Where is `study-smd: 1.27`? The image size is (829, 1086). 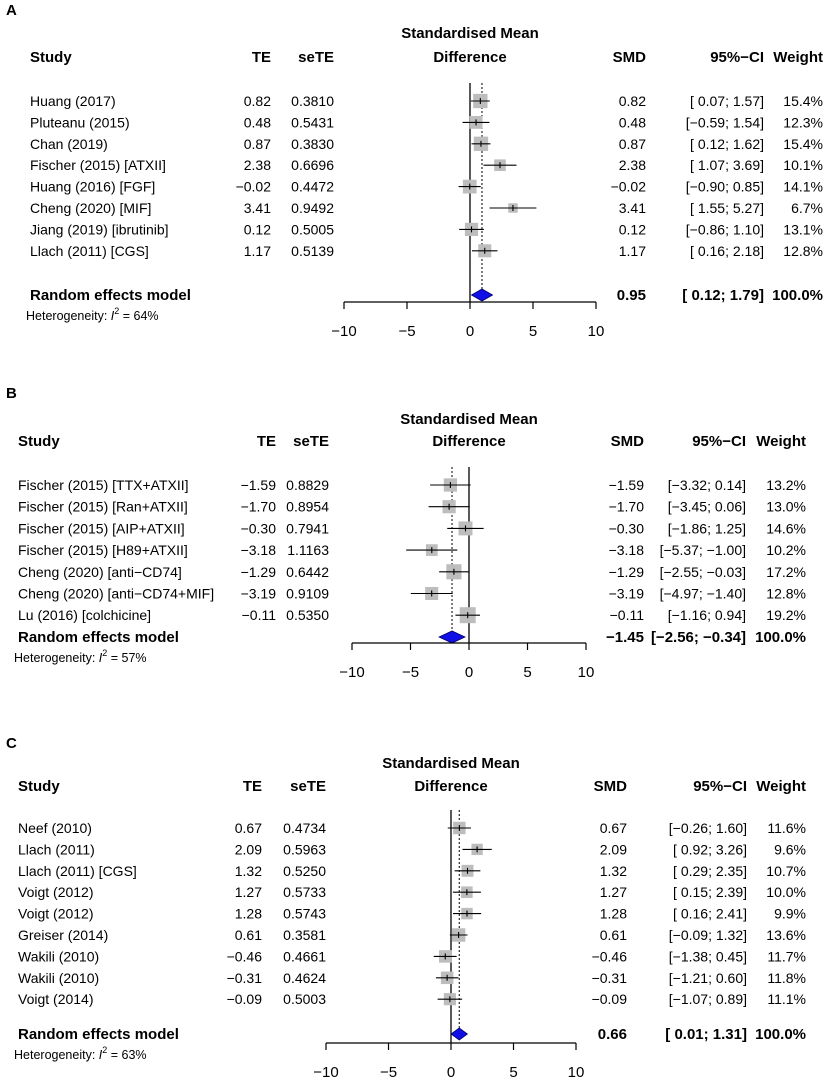 study-smd: 1.27 is located at coordinates (613, 892).